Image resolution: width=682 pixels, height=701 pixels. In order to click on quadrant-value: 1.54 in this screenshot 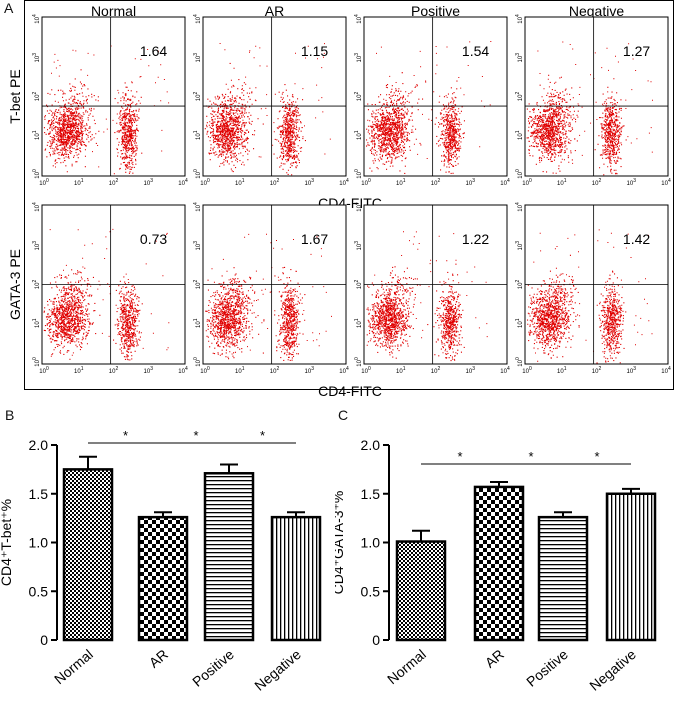, I will do `click(475, 51)`.